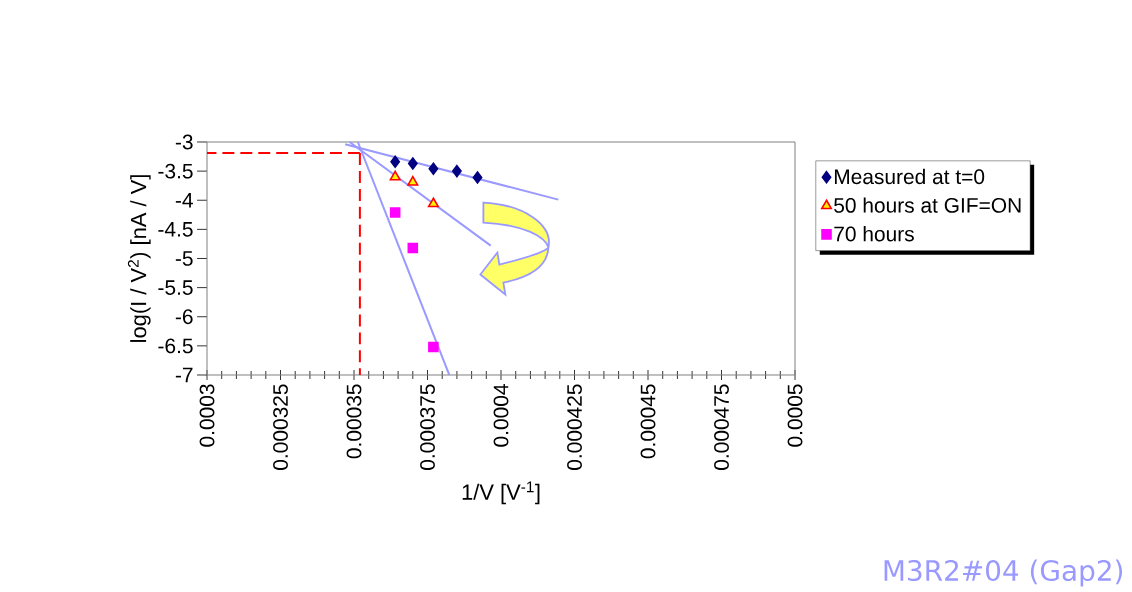 Image resolution: width=1132 pixels, height=592 pixels. Describe the element at coordinates (874, 234) in the screenshot. I see `legend-label: 70 hours` at that location.